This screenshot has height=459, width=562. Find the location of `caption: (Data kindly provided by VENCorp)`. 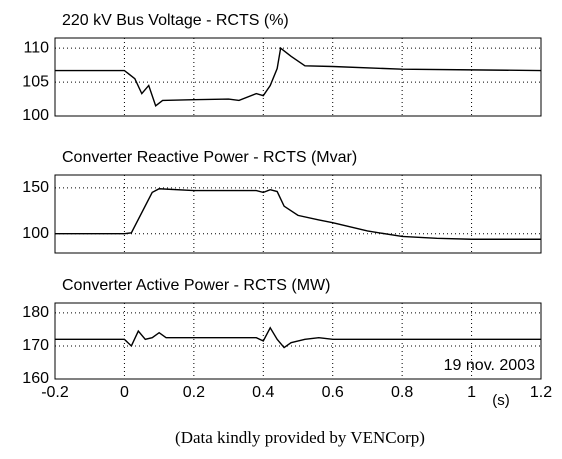

caption: (Data kindly provided by VENCorp) is located at coordinates (300, 437).